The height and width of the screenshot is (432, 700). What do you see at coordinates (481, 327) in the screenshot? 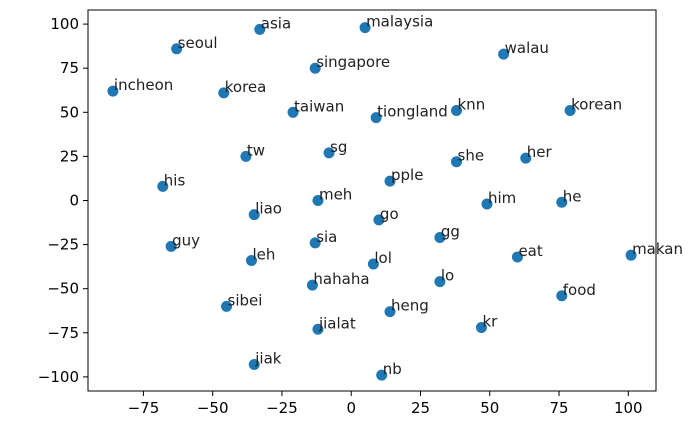
I see `data-point-kr` at bounding box center [481, 327].